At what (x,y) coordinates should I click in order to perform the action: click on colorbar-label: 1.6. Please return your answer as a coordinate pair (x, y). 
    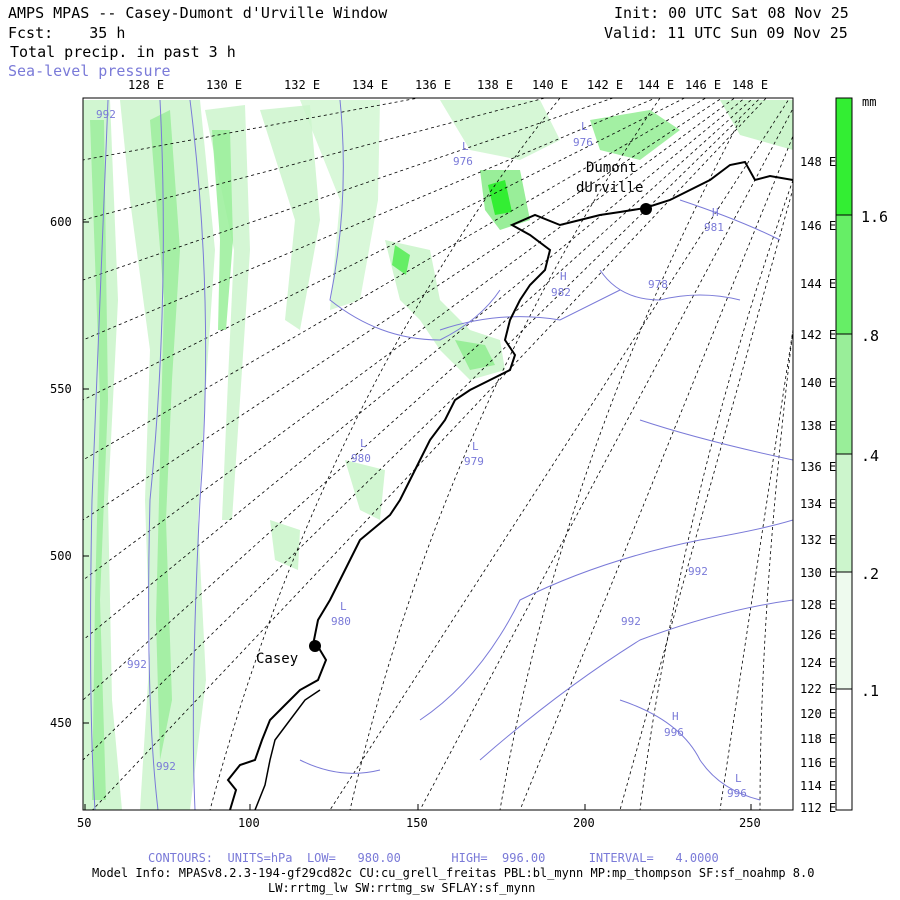
    Looking at the image, I should click on (874, 217).